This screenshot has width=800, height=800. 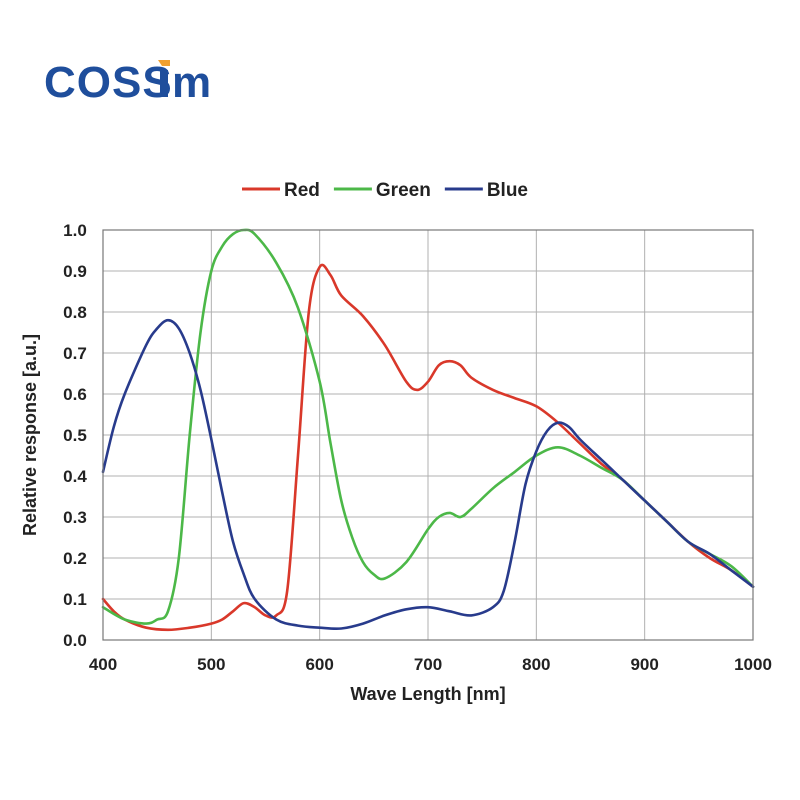 I want to click on logo-i-accent, so click(x=164, y=63).